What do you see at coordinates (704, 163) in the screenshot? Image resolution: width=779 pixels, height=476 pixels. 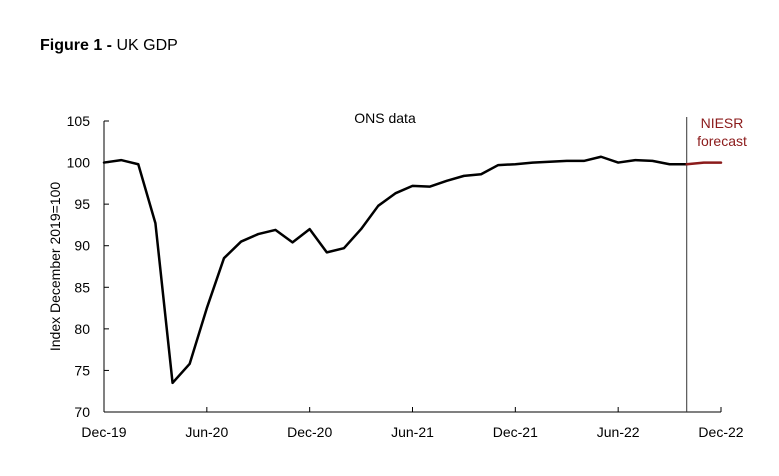 I see `niesr-forecast-line` at bounding box center [704, 163].